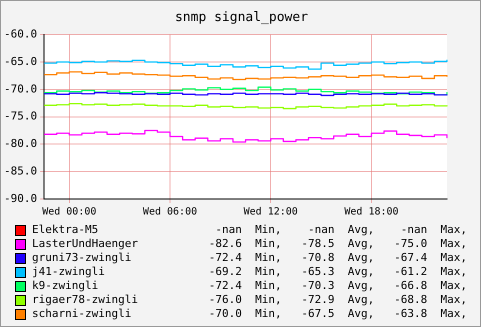 The height and width of the screenshot is (327, 481). I want to click on text: -72.4 Min, -70.3 Avg, -66.8 Max,, so click(337, 286).